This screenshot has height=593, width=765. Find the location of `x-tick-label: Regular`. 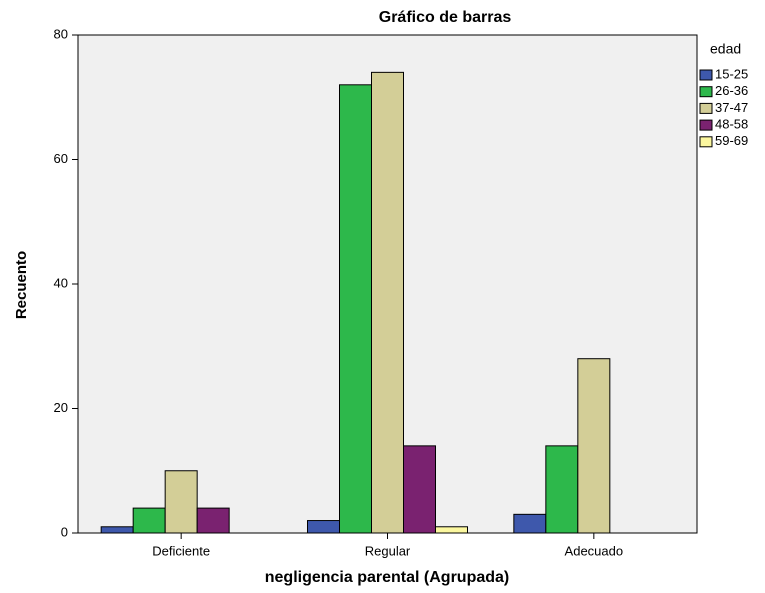

x-tick-label: Regular is located at coordinates (388, 550).